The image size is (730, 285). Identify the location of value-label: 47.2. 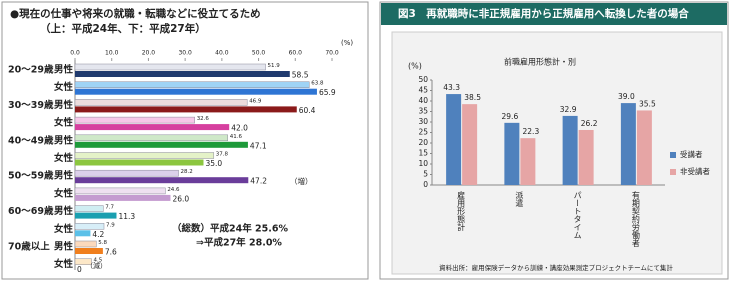
(258, 181).